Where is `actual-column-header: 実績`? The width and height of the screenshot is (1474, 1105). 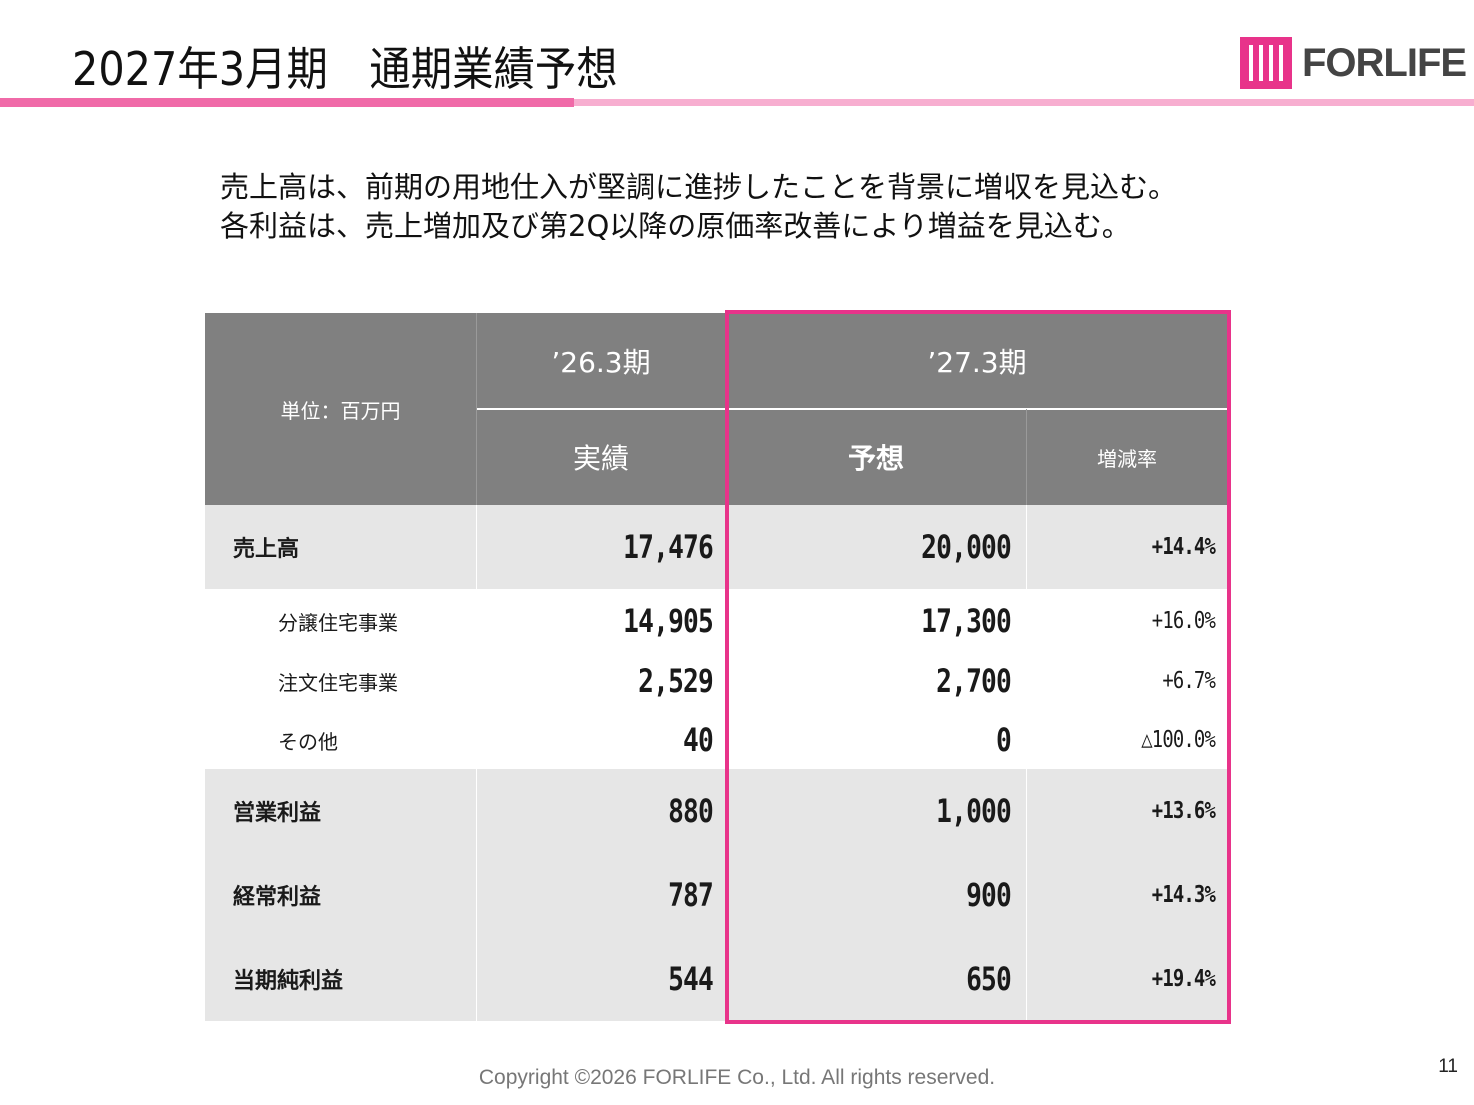 actual-column-header: 実績 is located at coordinates (601, 457).